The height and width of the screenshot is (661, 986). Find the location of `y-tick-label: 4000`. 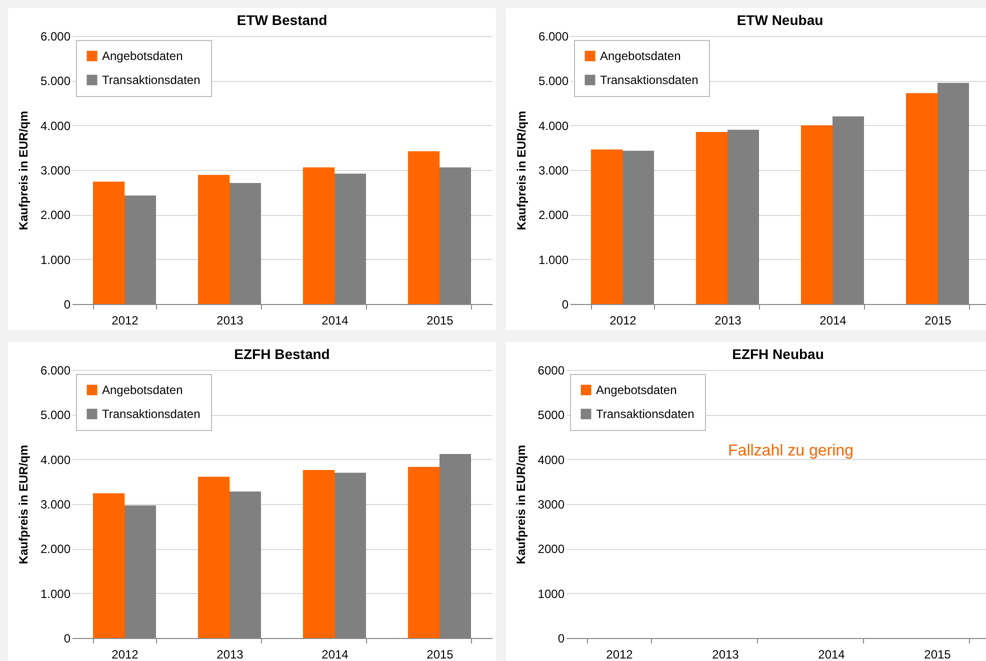

y-tick-label: 4000 is located at coordinates (551, 459).